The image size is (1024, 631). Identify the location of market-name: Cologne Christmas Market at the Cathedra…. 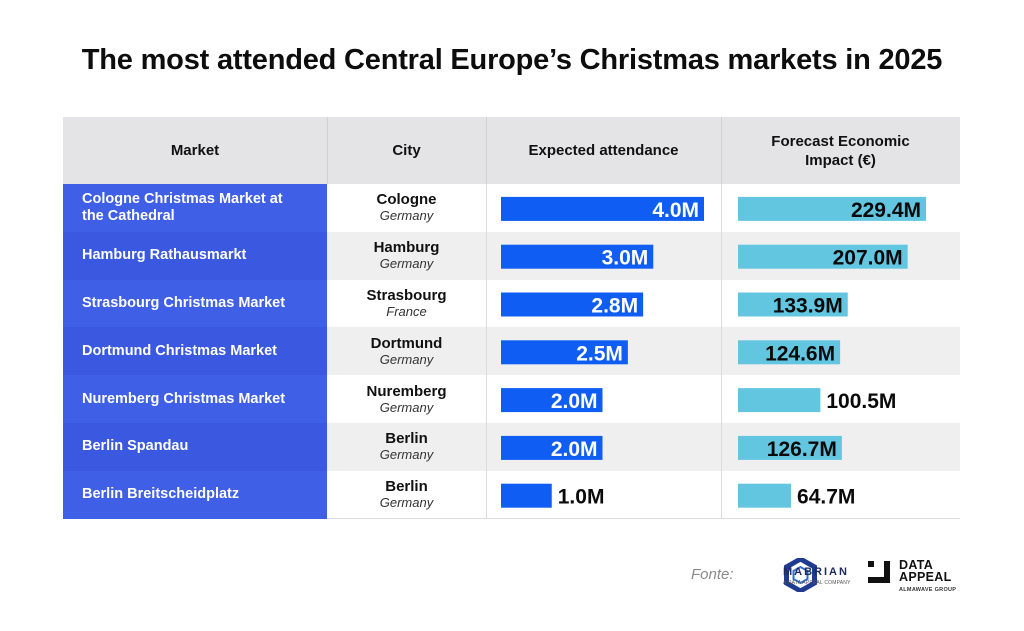
(195, 208).